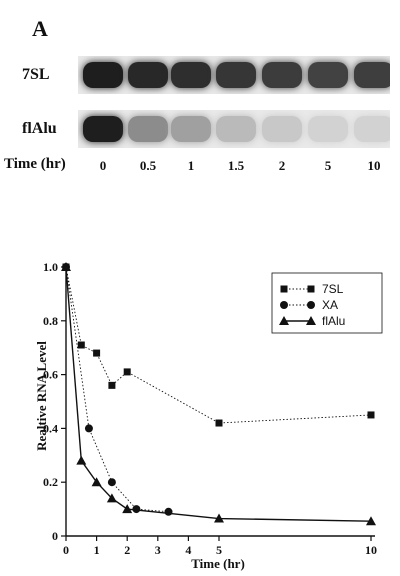 This screenshot has width=400, height=576. I want to click on gel-time-5: 5, so click(328, 165).